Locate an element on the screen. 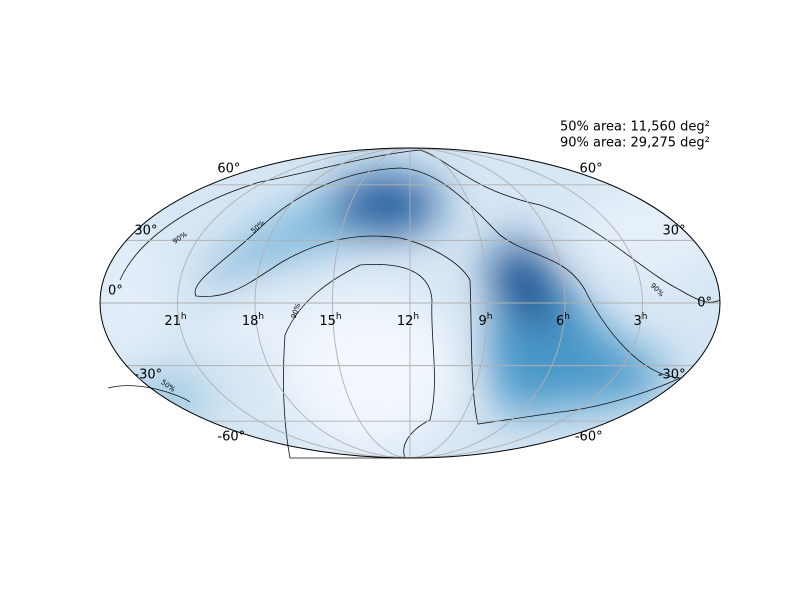 This screenshot has height=604, width=800. ra-label: 21h is located at coordinates (175, 320).